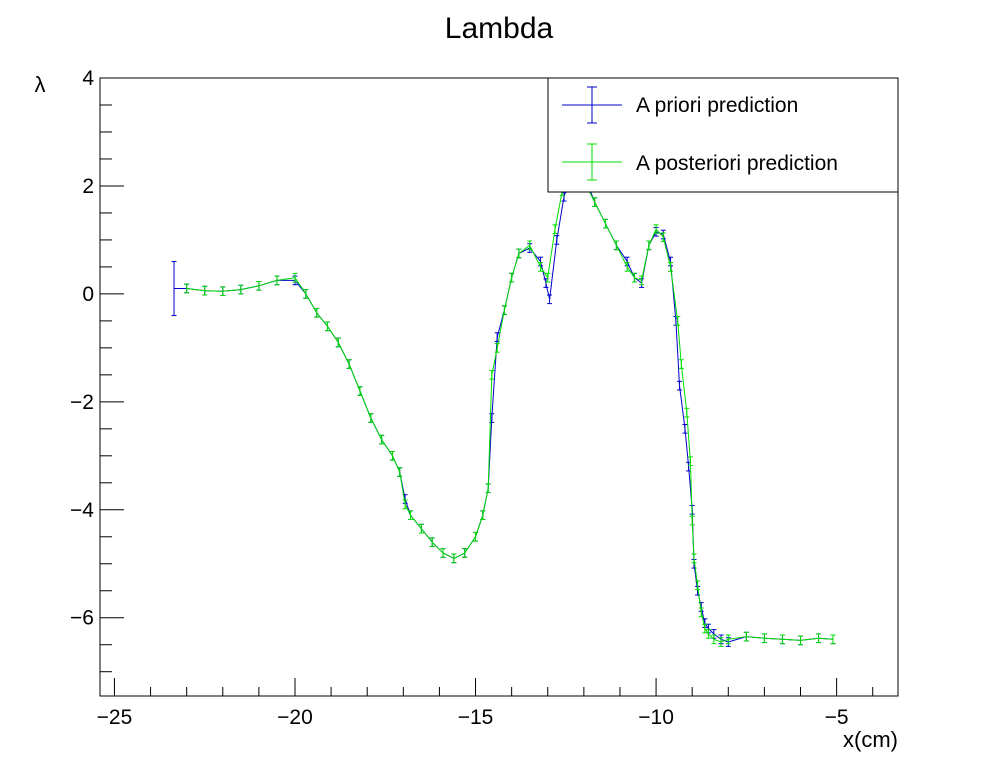 The image size is (998, 774). Describe the element at coordinates (499, 28) in the screenshot. I see `chart-title: Lambda` at that location.